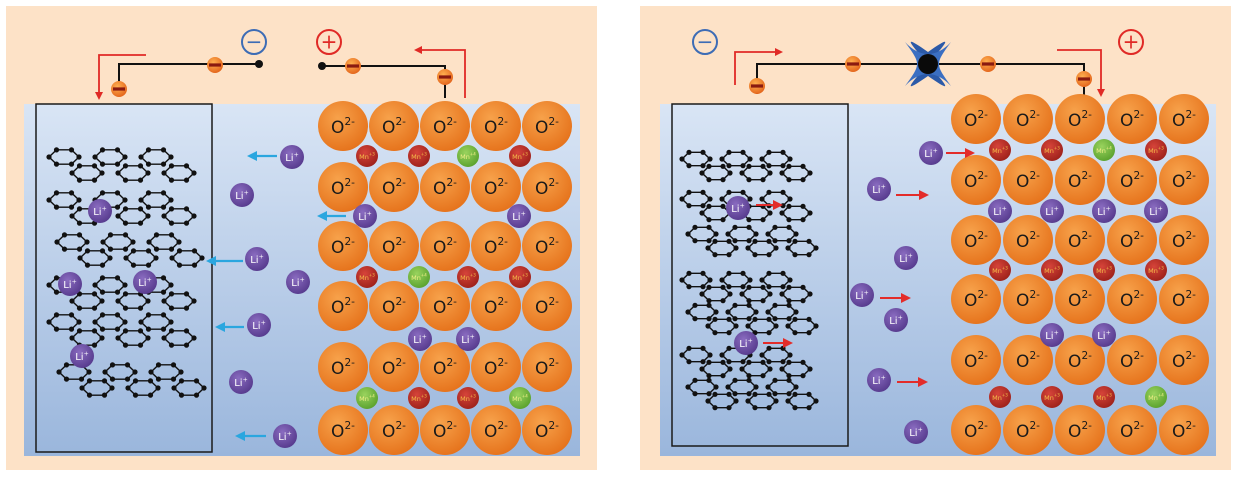 This screenshot has height=478, width=1234. I want to click on lithium-label-symbol: Li, so click(295, 283).